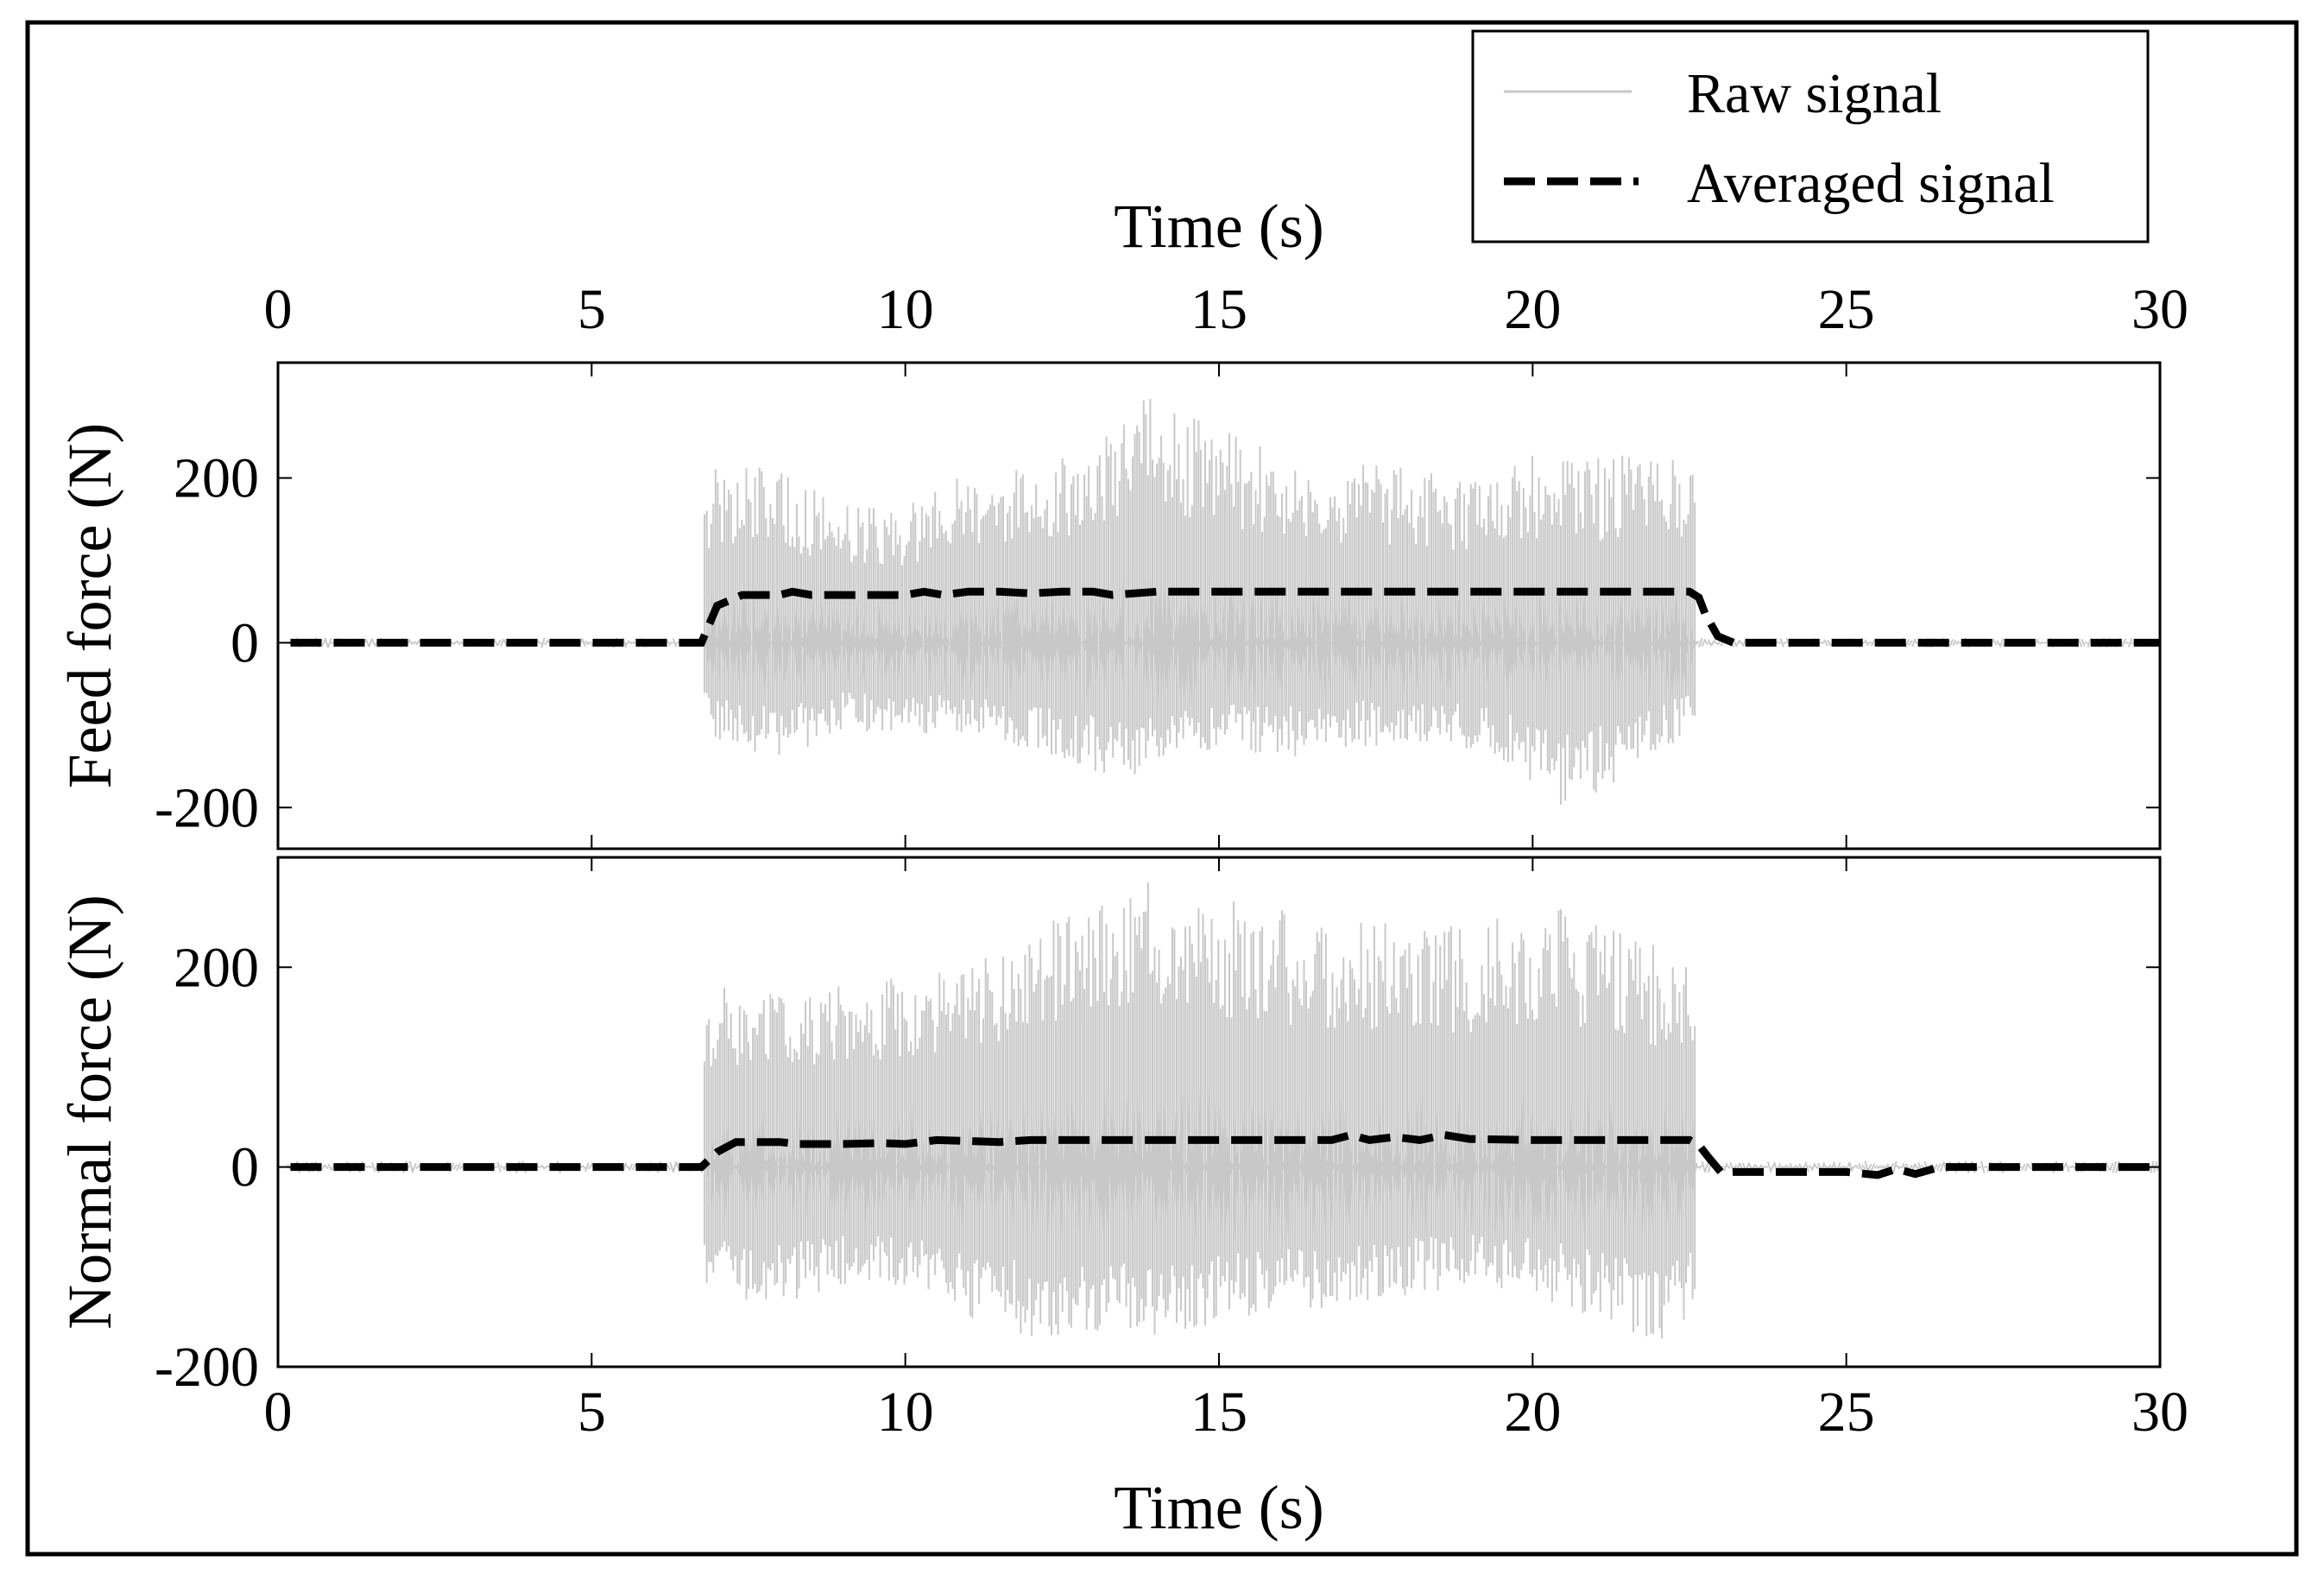 Image resolution: width=2324 pixels, height=1574 pixels. Describe the element at coordinates (1225, 1154) in the screenshot. I see `normal-force-averaged-signal-line` at that location.